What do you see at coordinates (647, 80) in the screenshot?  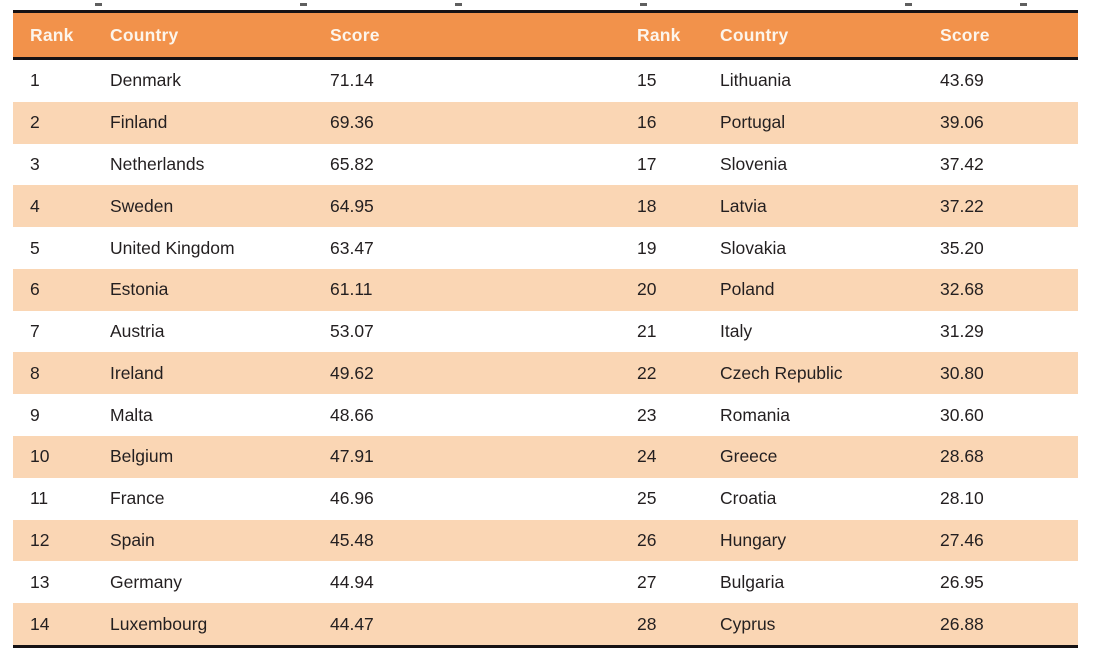 I see `rank-cell: 15` at bounding box center [647, 80].